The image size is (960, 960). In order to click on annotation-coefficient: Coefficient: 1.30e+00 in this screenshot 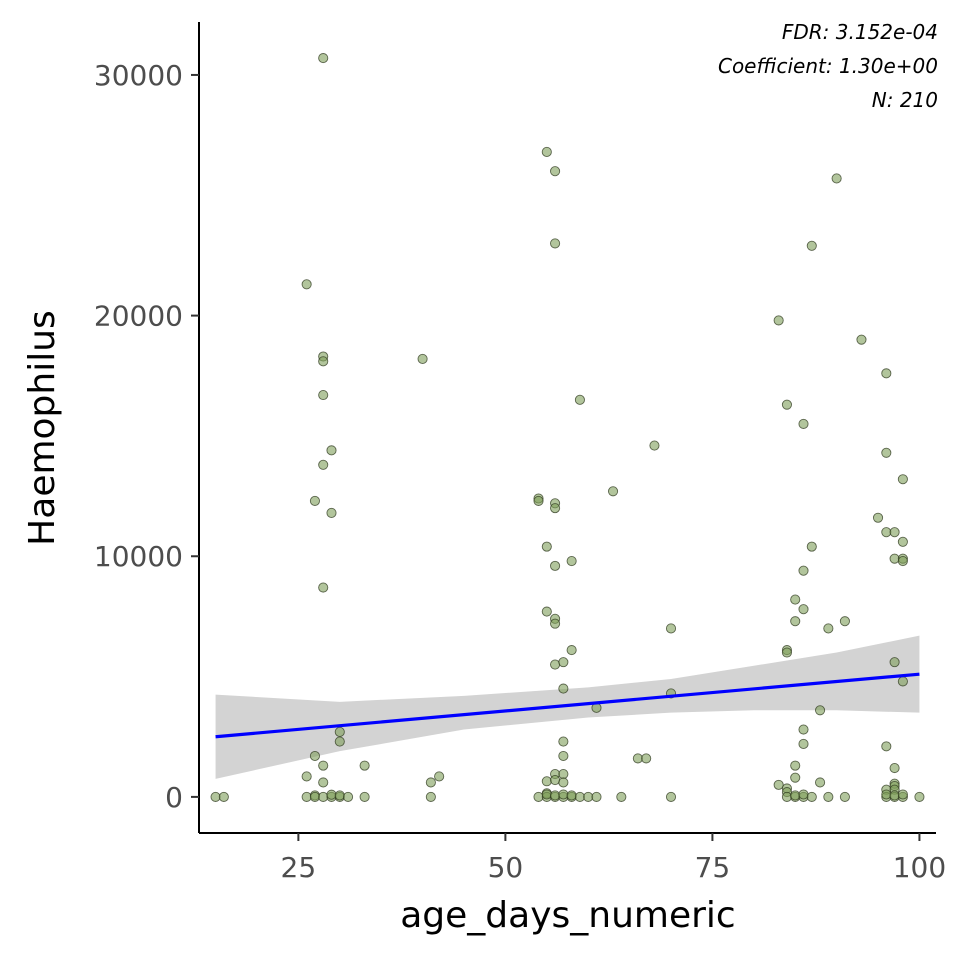, I will do `click(828, 66)`.